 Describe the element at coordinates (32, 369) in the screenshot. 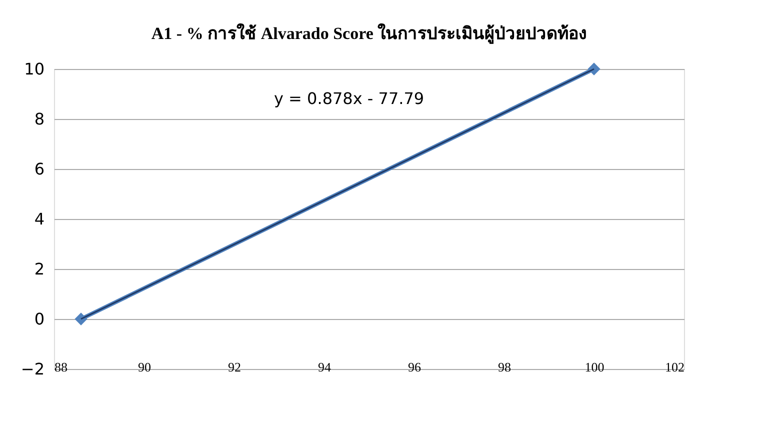

I see `y-tick-label: −2` at that location.